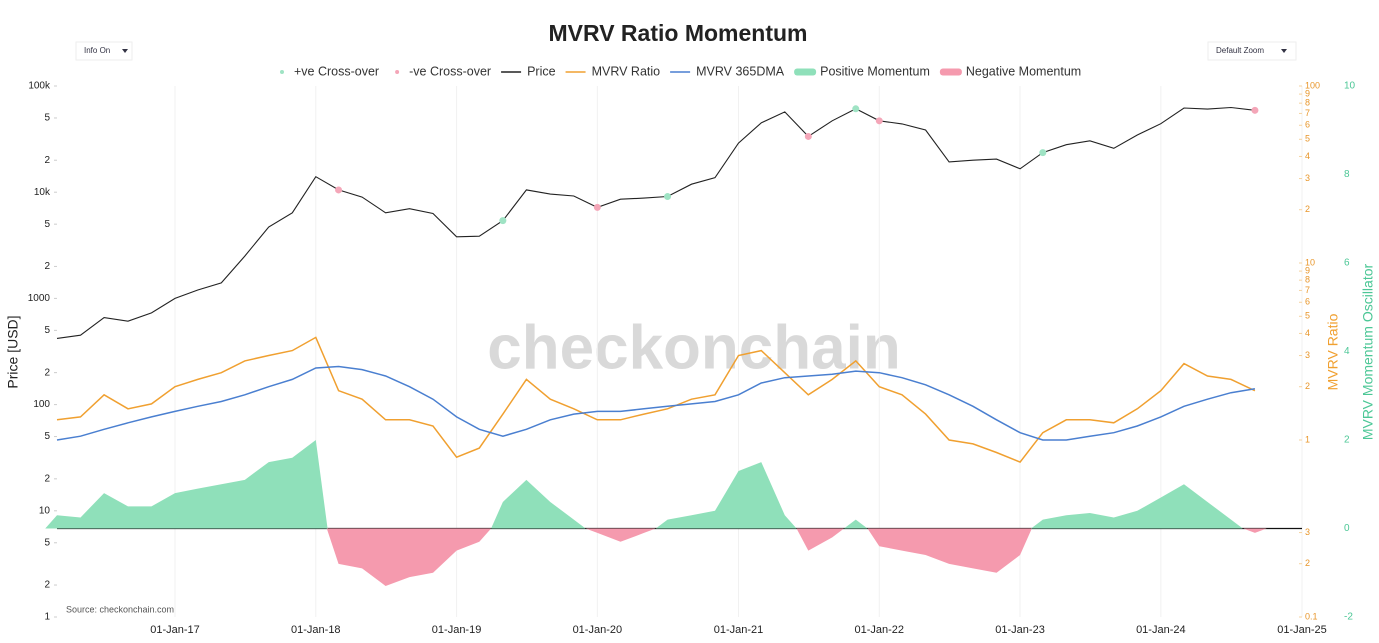  Describe the element at coordinates (41, 404) in the screenshot. I see `y-tick-label: 100` at that location.